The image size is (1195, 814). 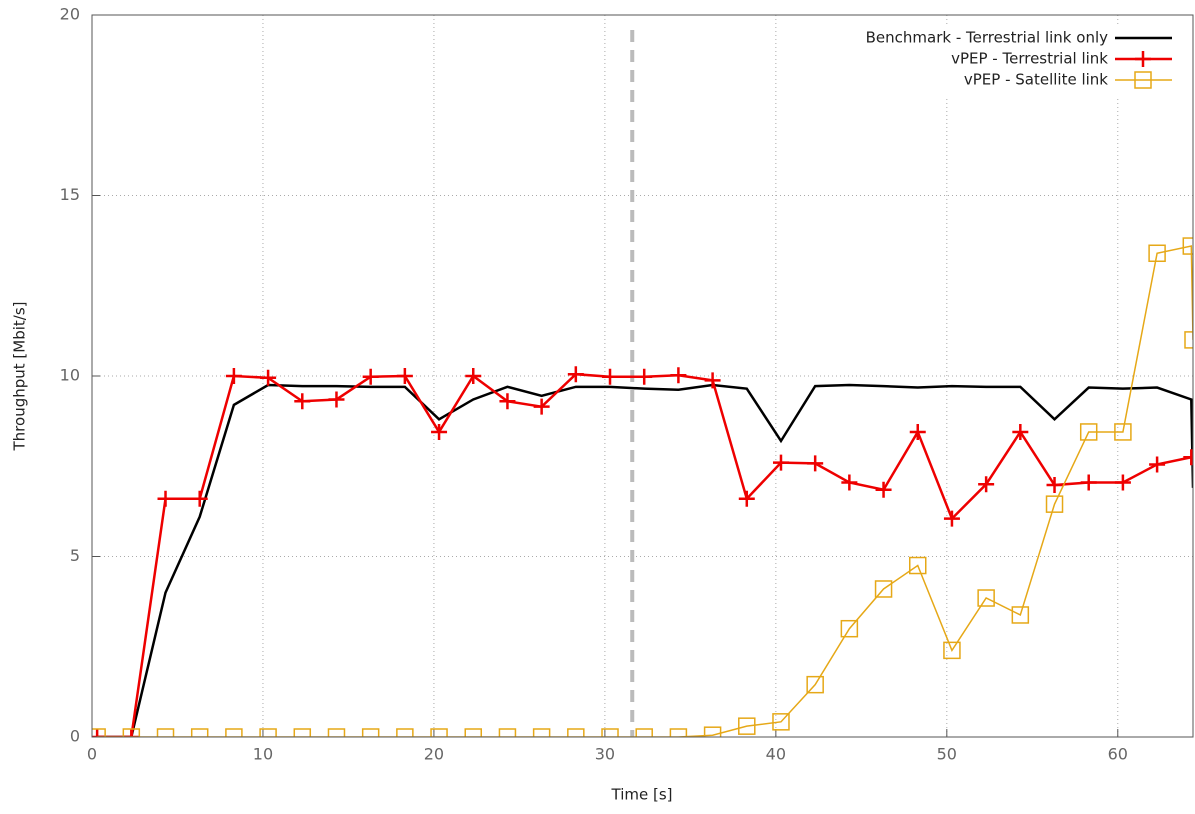 What do you see at coordinates (1029, 59) in the screenshot?
I see `legend-label: vPEP - Terrestrial link` at bounding box center [1029, 59].